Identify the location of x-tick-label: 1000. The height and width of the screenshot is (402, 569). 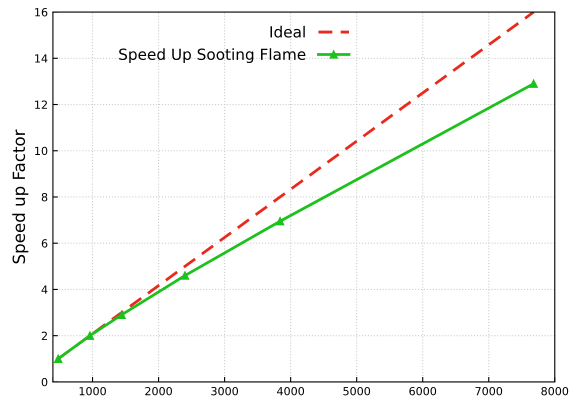
(93, 391).